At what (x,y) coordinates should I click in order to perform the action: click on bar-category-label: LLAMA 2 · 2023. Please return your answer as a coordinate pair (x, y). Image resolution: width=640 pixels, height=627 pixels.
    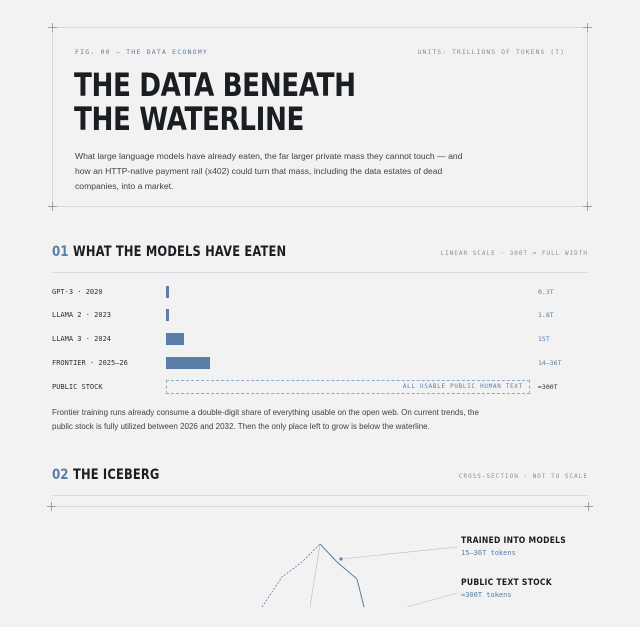
    Looking at the image, I should click on (82, 315).